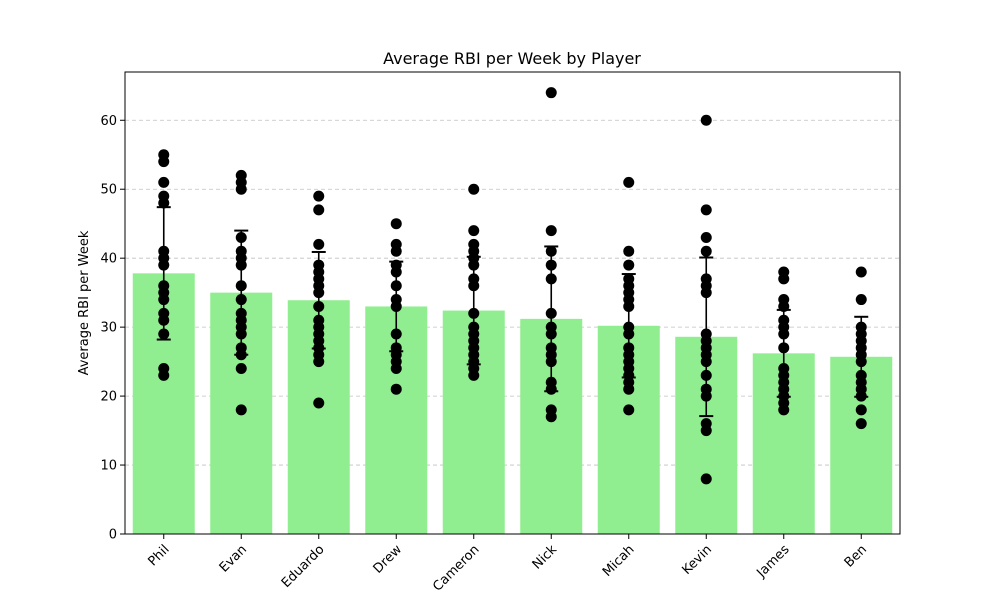 The image size is (1000, 600). What do you see at coordinates (108, 121) in the screenshot?
I see `y-tick-label: 60` at bounding box center [108, 121].